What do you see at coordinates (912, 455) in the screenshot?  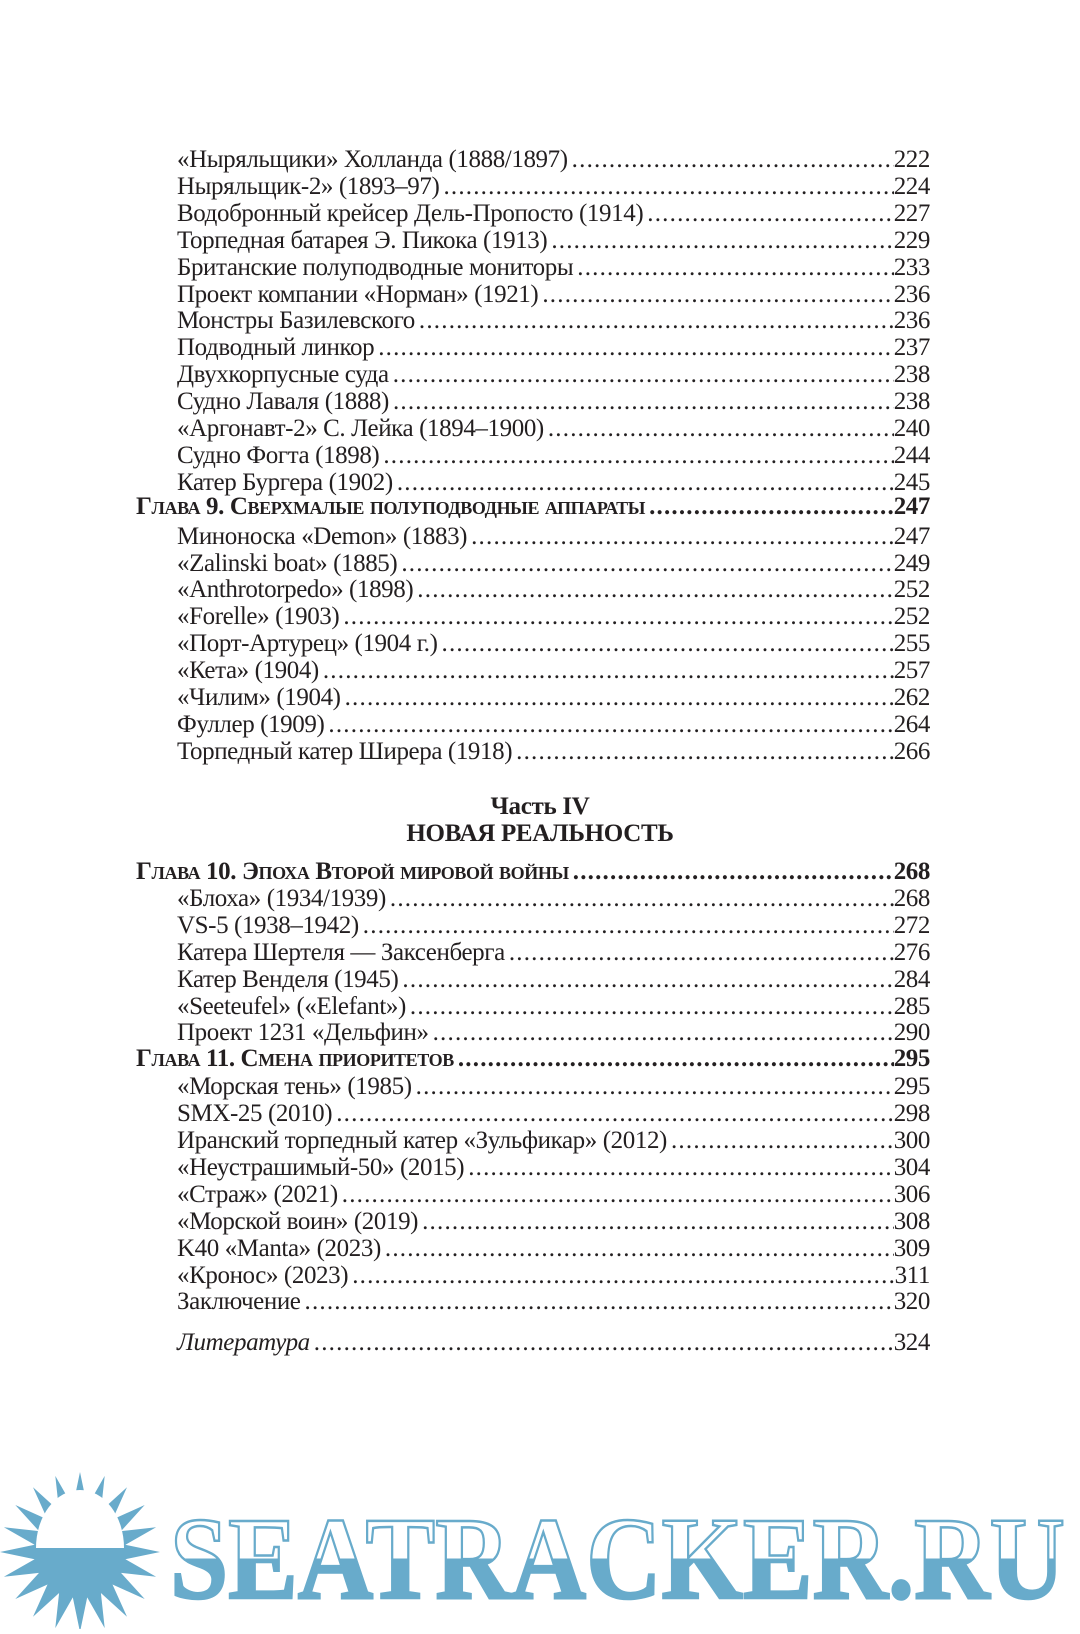 I see `entry-page: 244` at bounding box center [912, 455].